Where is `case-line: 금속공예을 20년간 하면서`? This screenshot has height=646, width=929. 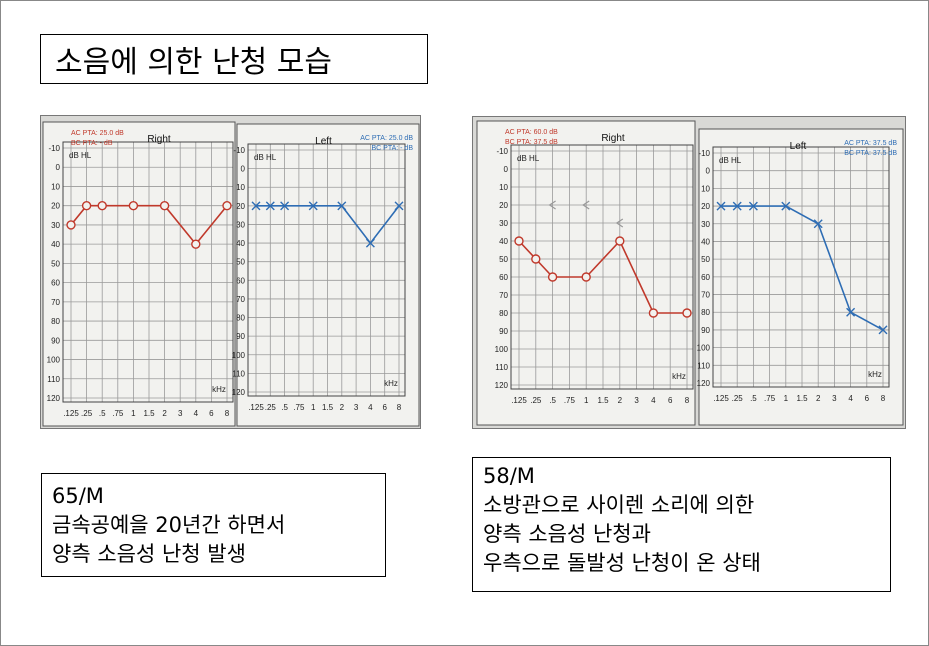 case-line: 금속공예을 20년간 하면서 is located at coordinates (169, 525).